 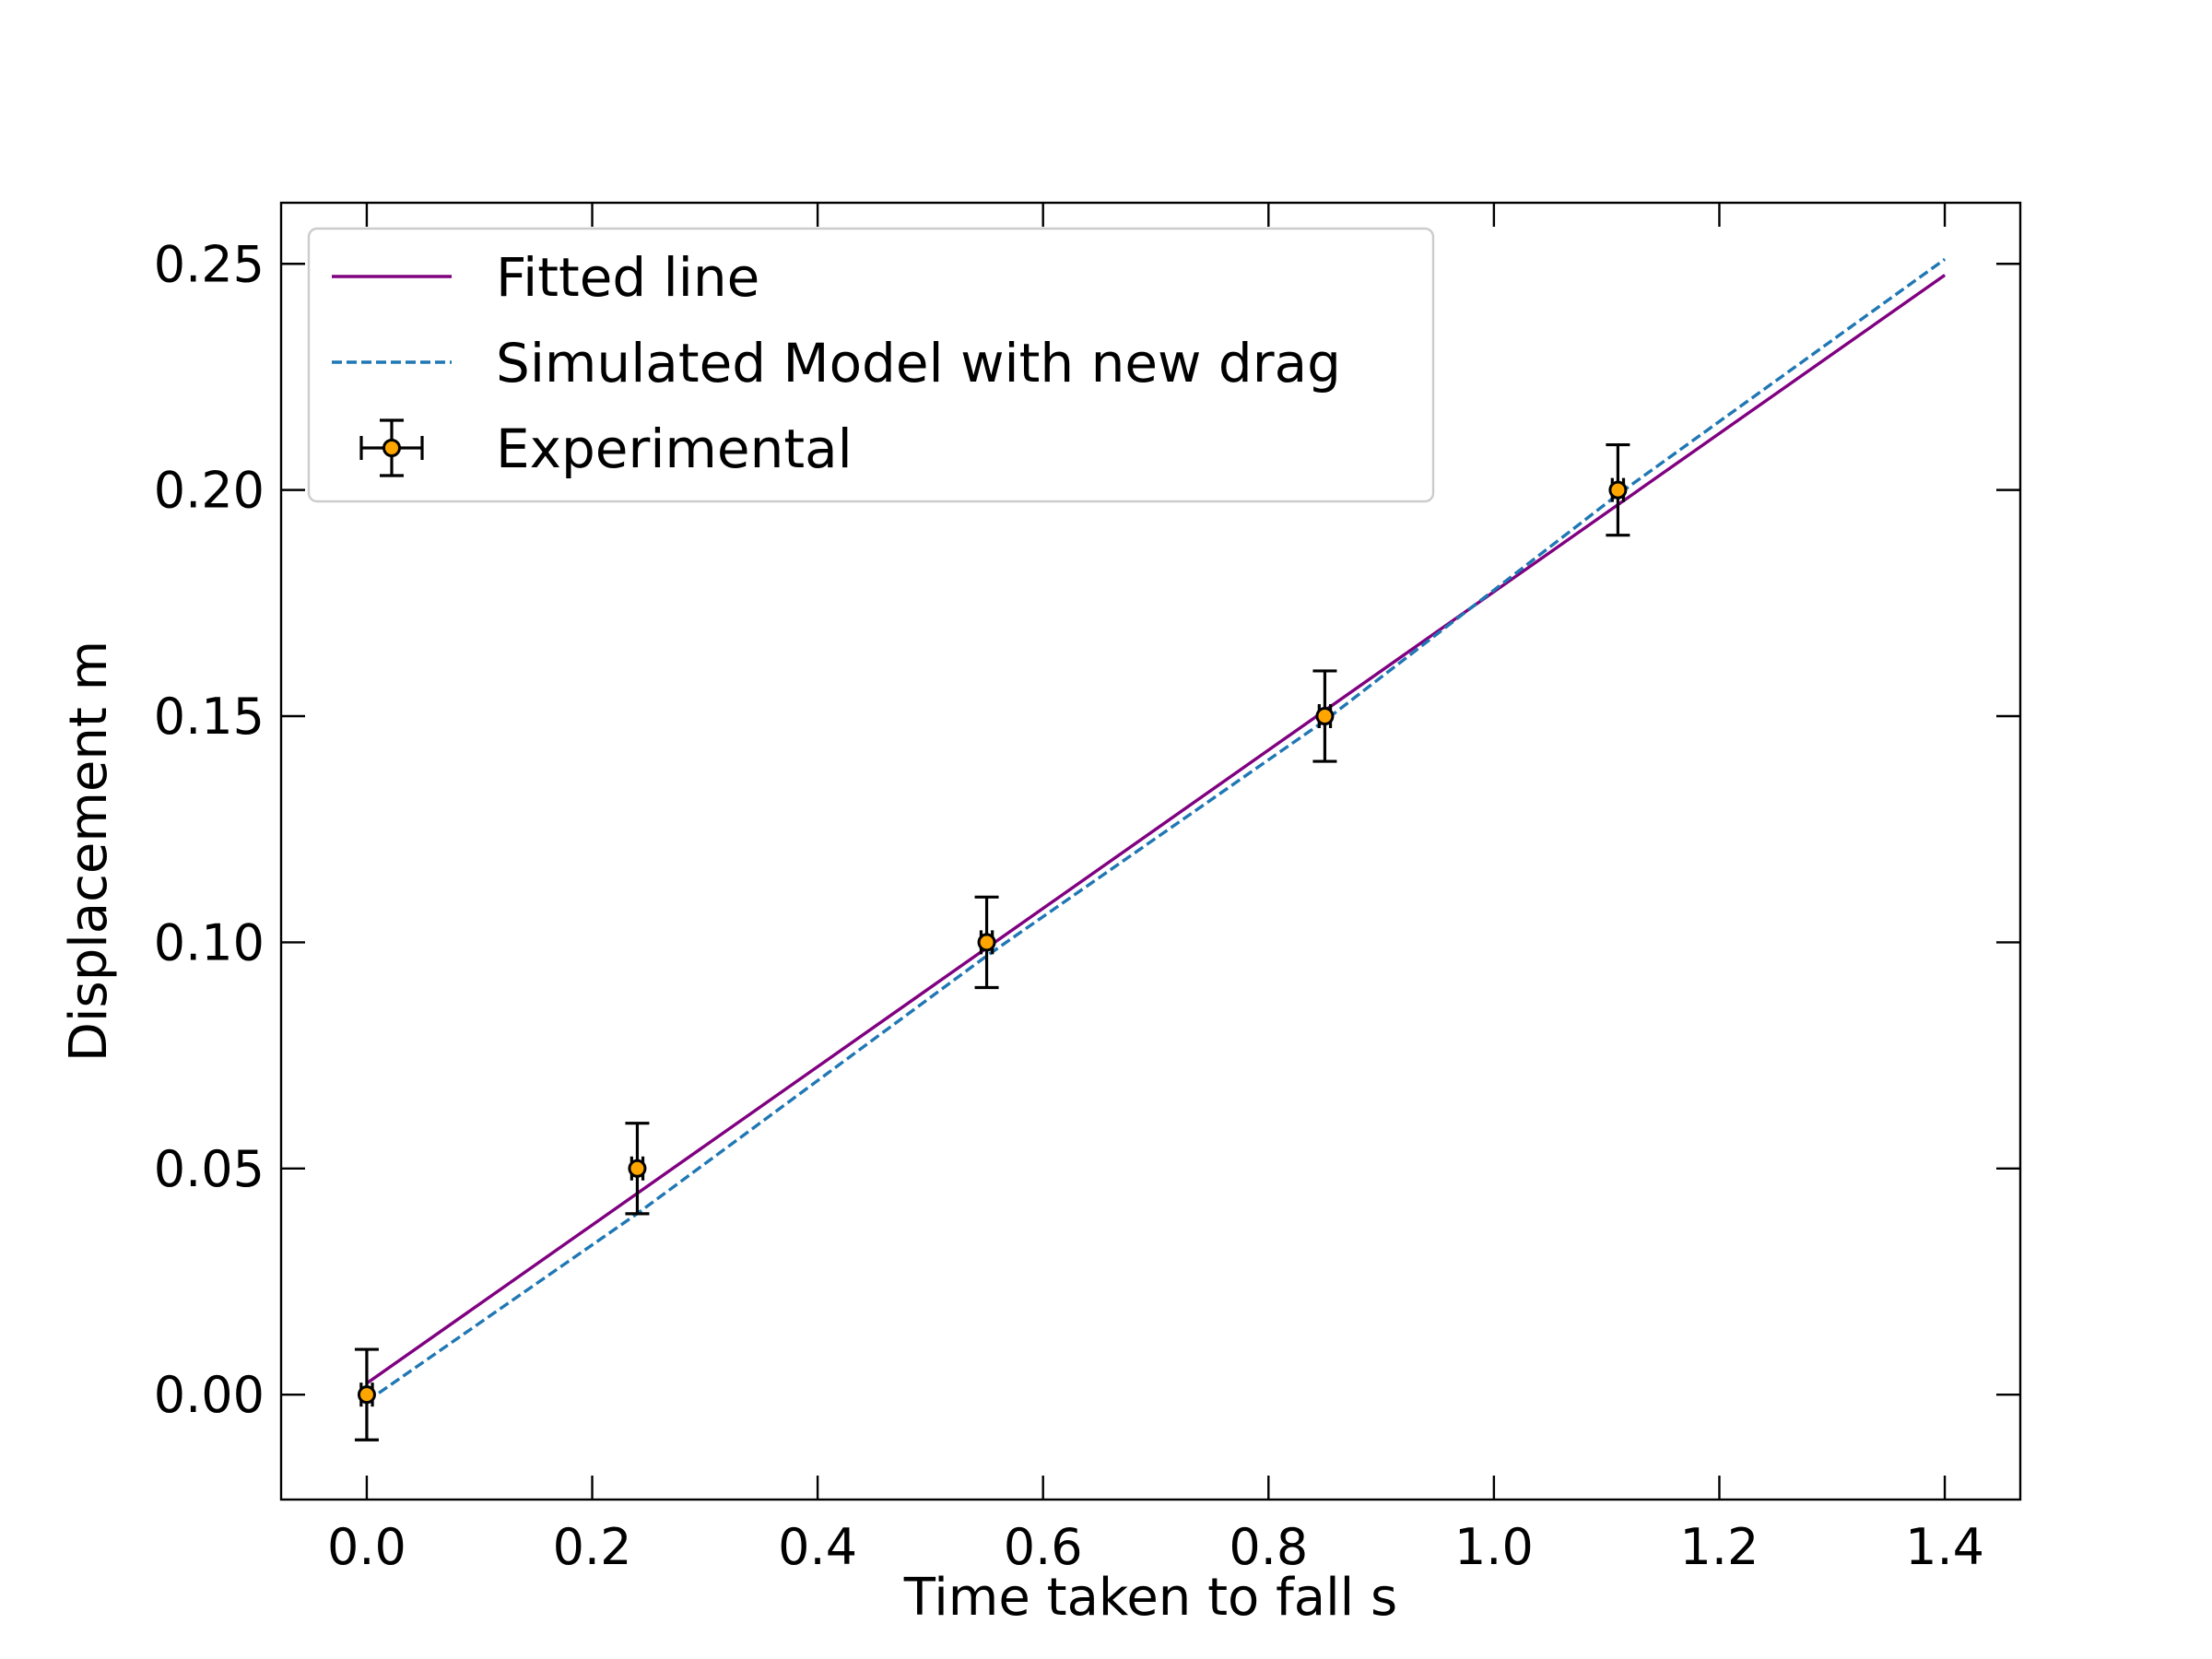 I want to click on y-tick-label: 0.20, so click(x=209, y=491).